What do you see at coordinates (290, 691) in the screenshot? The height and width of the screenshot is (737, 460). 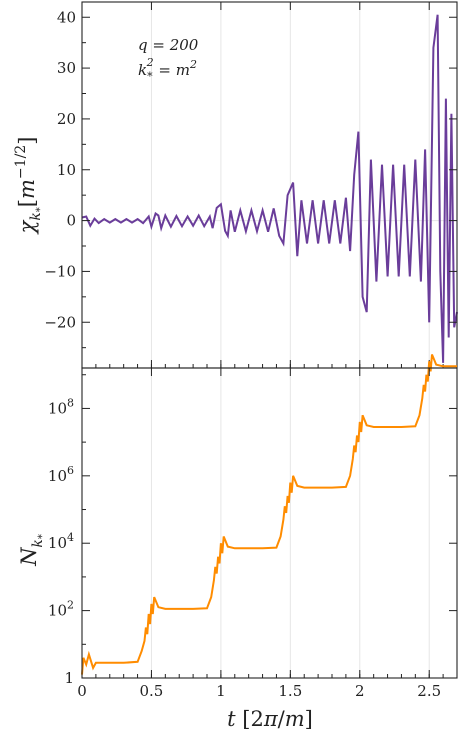 I see `x-tick-label: 1.5` at bounding box center [290, 691].